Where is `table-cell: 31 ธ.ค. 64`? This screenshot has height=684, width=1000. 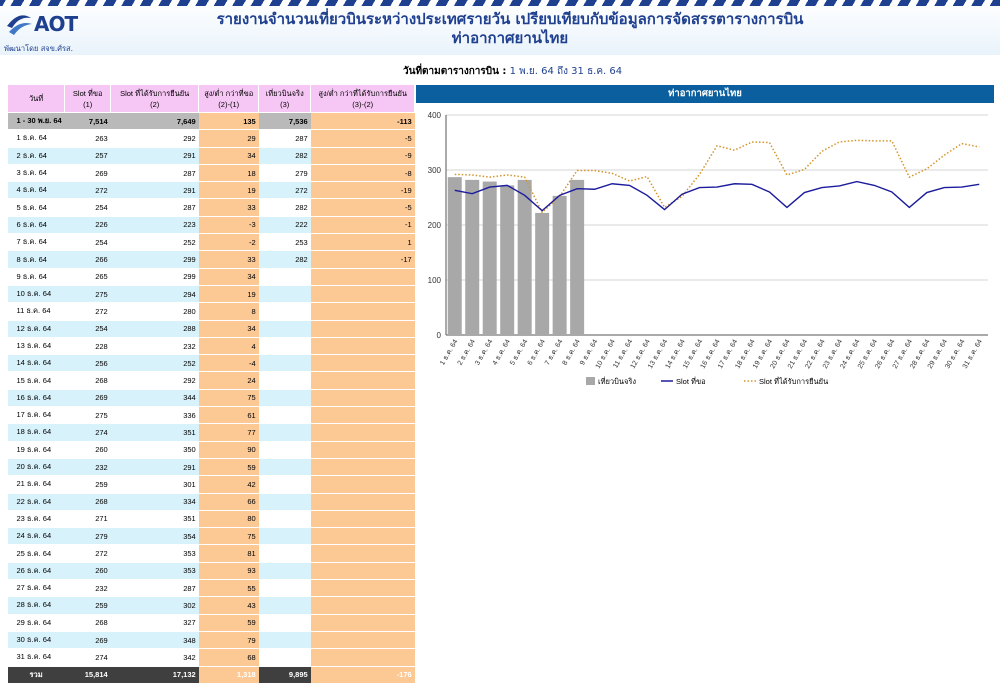
table-cell: 31 ธ.ค. 64 is located at coordinates (36, 657).